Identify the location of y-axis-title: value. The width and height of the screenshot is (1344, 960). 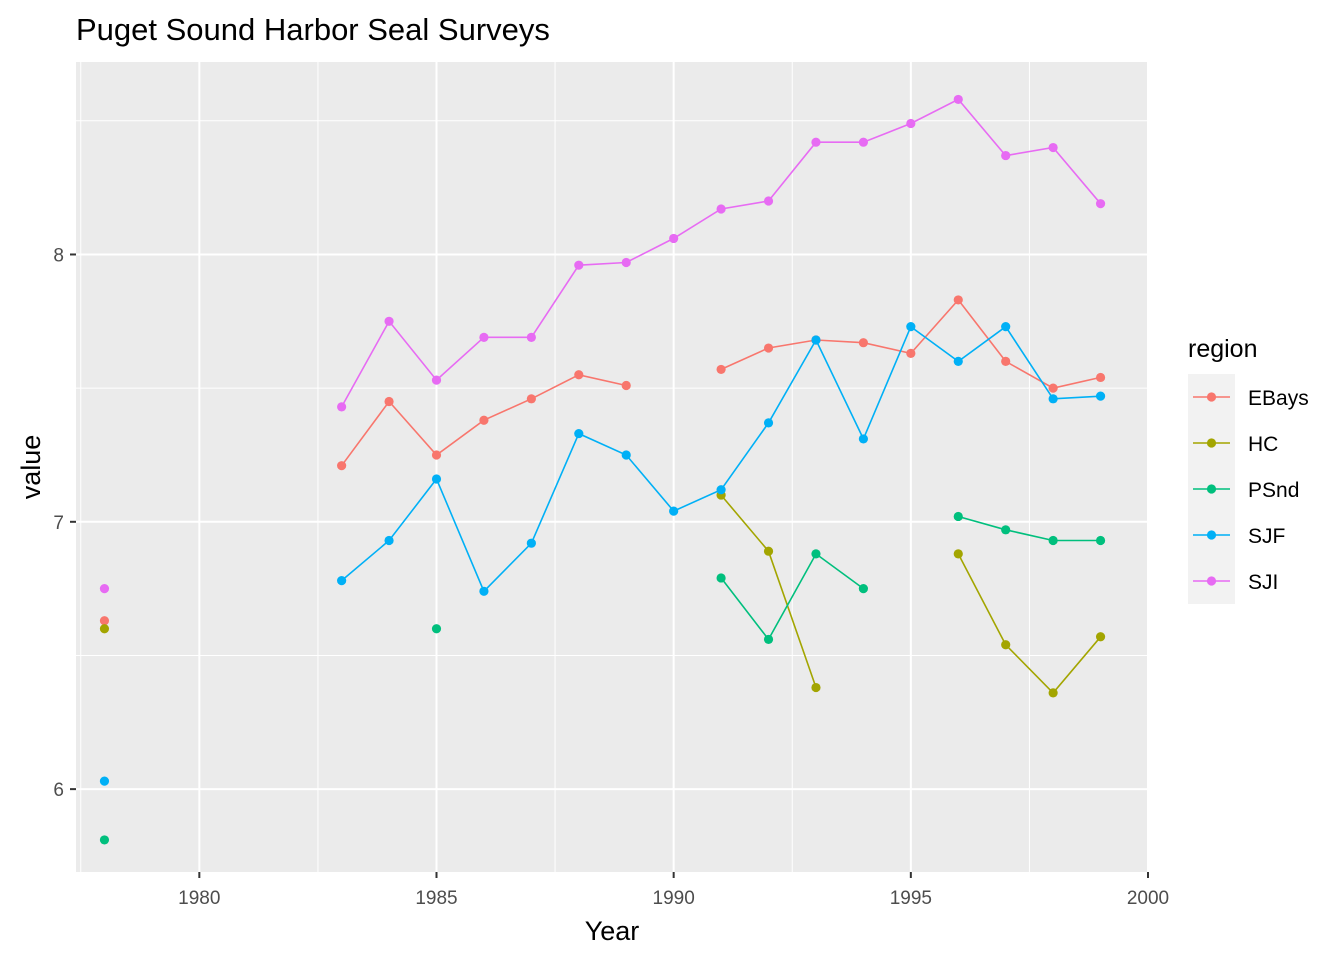
(31, 467).